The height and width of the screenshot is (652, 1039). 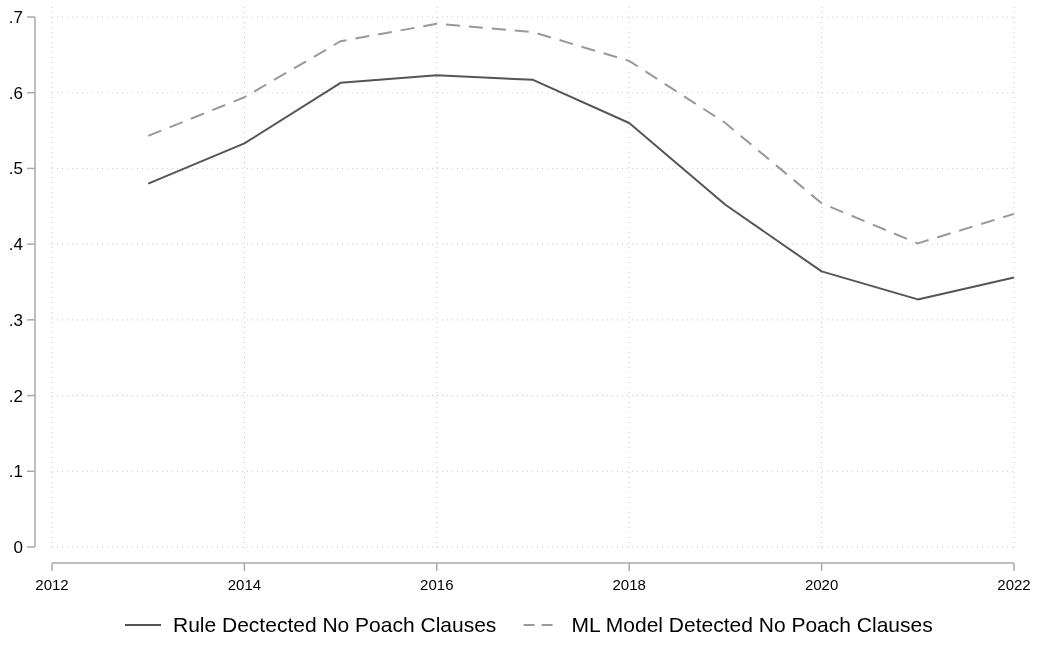 I want to click on y-tick-label: 0, so click(x=18, y=547).